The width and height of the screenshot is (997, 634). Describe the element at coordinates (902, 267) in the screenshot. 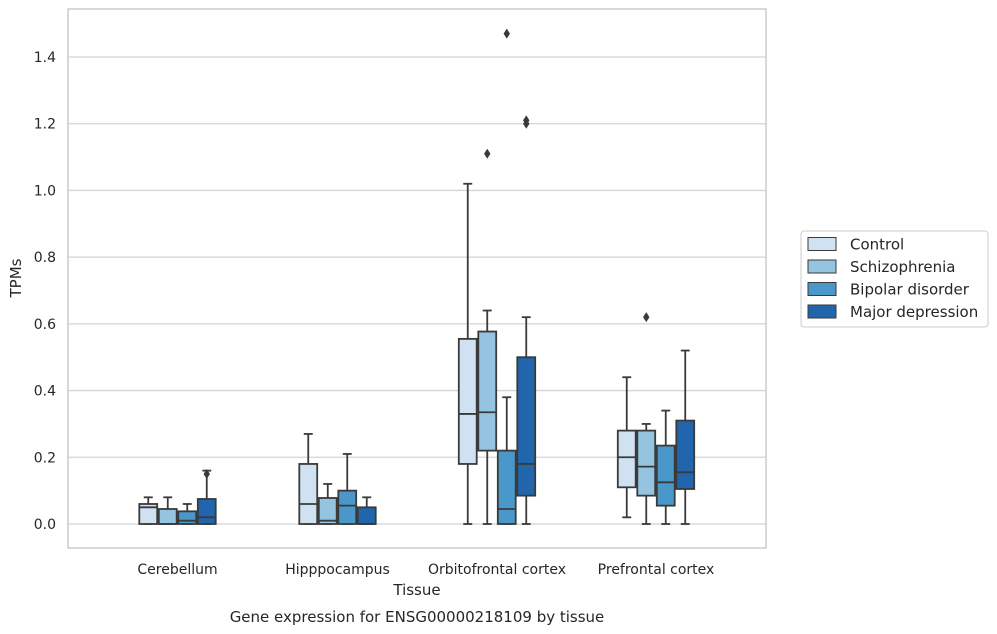

I see `legend-entry-label: Schizophrenia` at that location.